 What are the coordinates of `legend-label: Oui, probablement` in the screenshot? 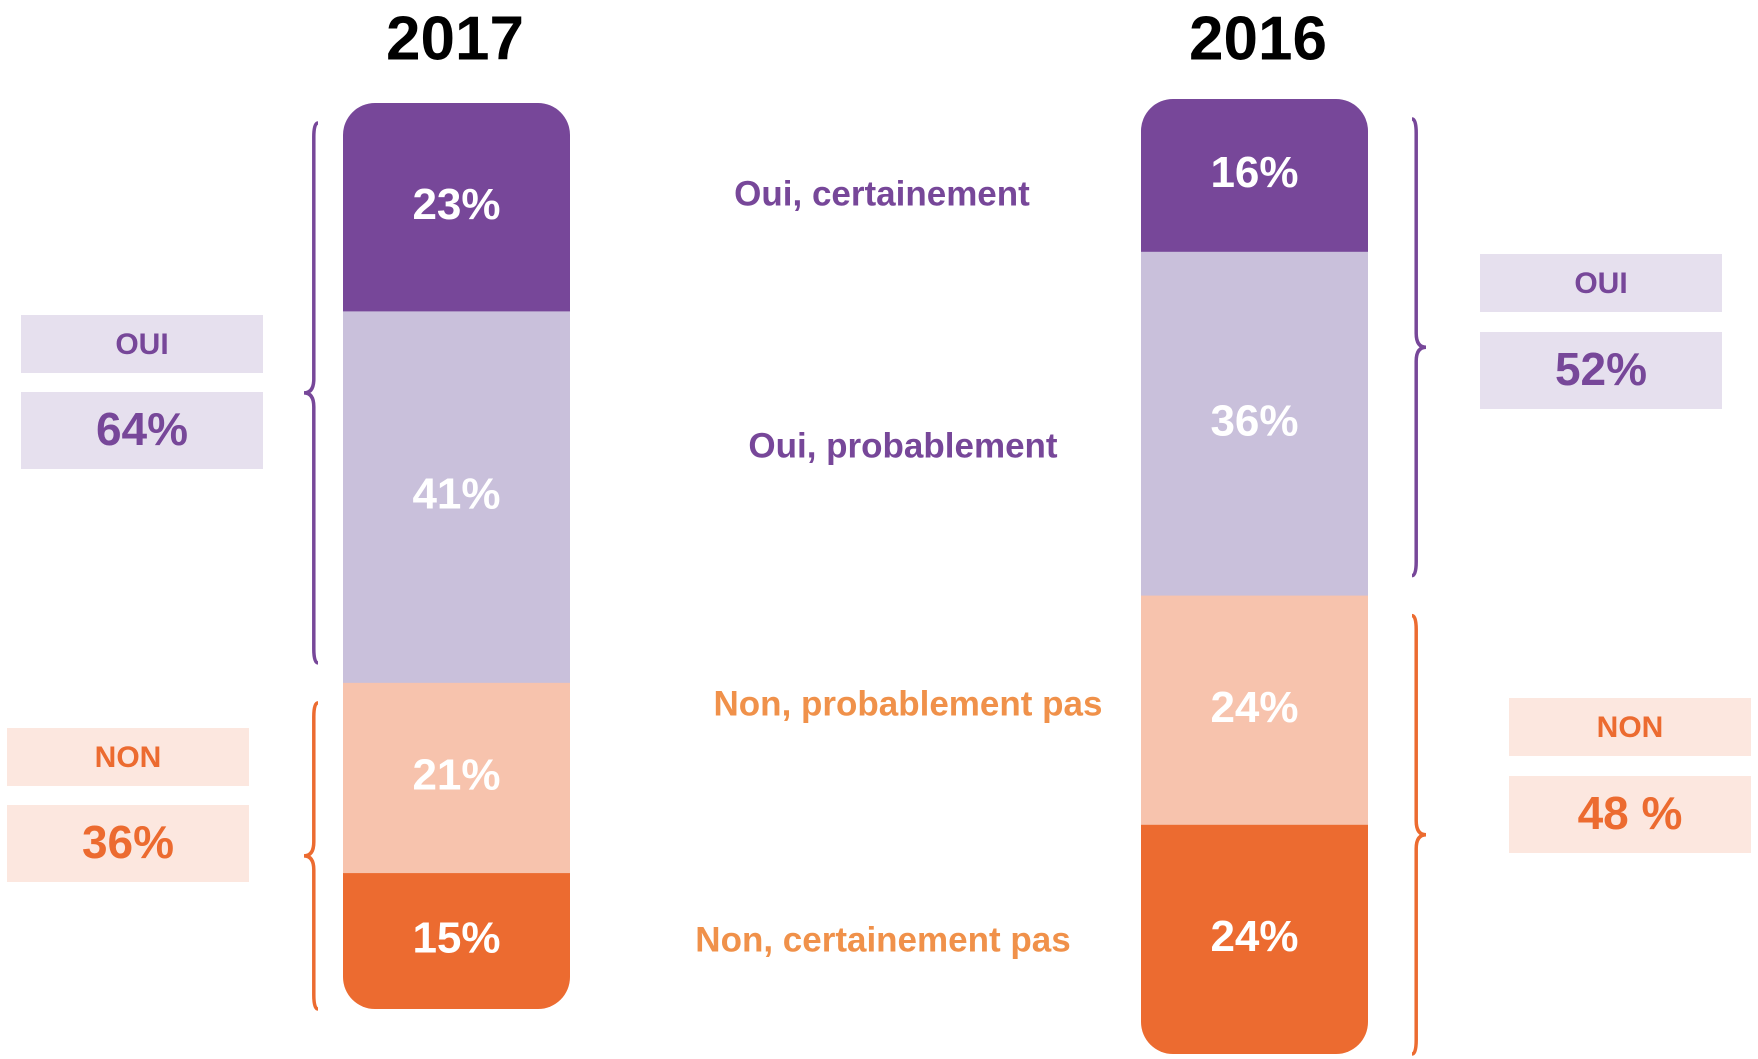 It's located at (903, 445).